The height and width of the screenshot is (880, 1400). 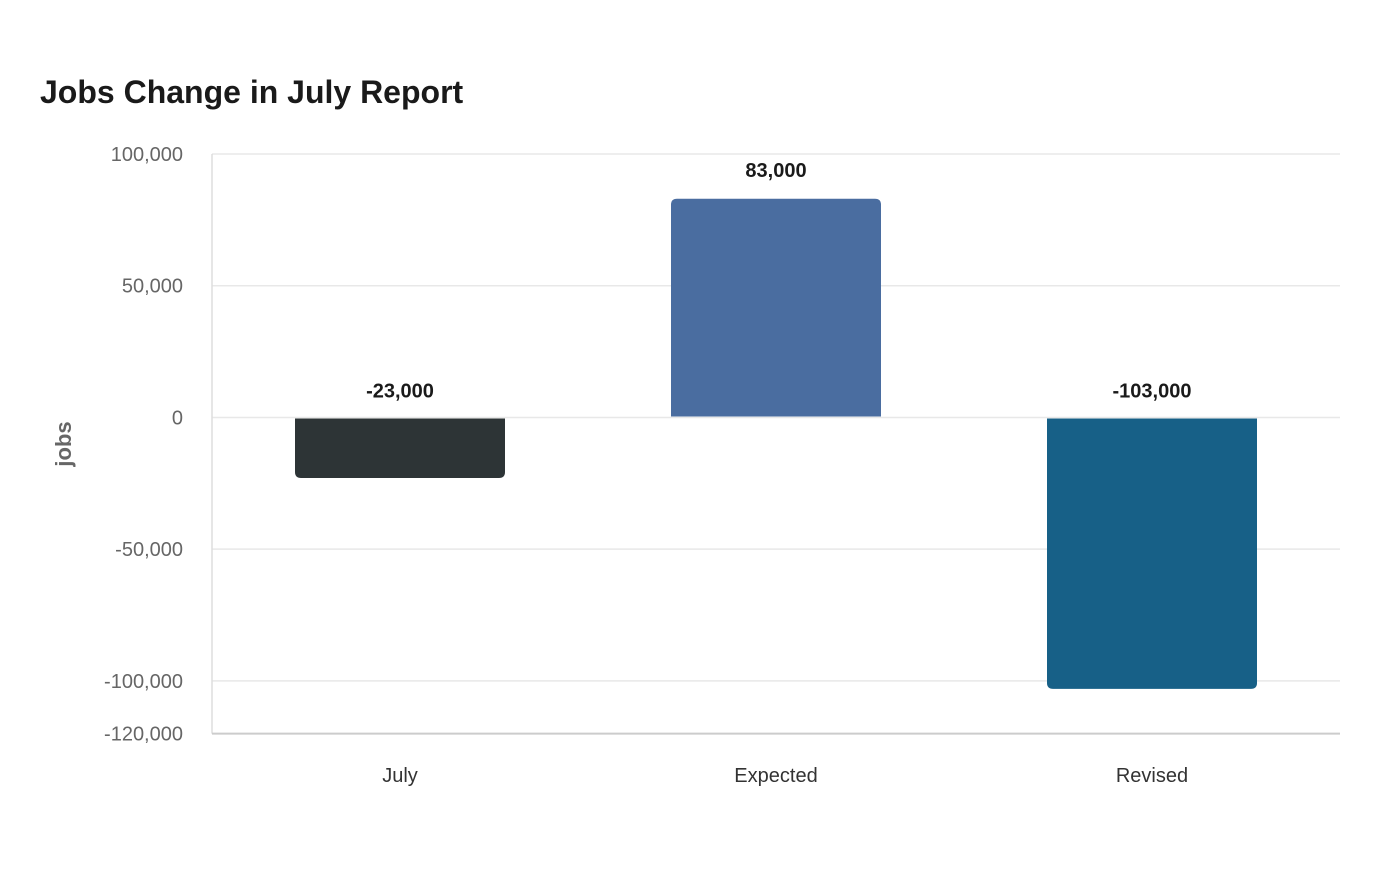 I want to click on bar-revised, so click(x=1152, y=553).